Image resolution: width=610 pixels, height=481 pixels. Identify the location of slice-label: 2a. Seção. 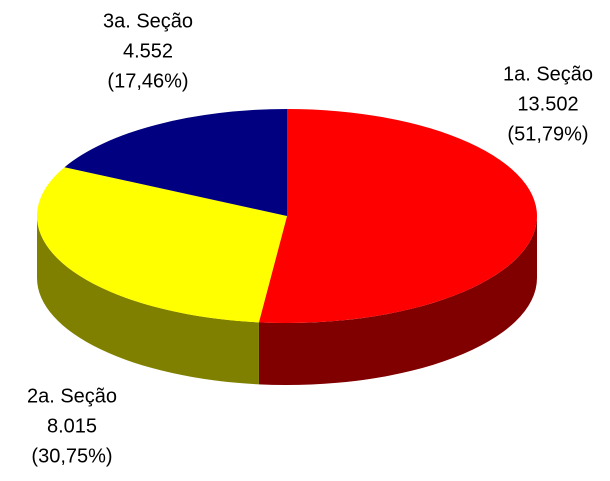
(72, 396).